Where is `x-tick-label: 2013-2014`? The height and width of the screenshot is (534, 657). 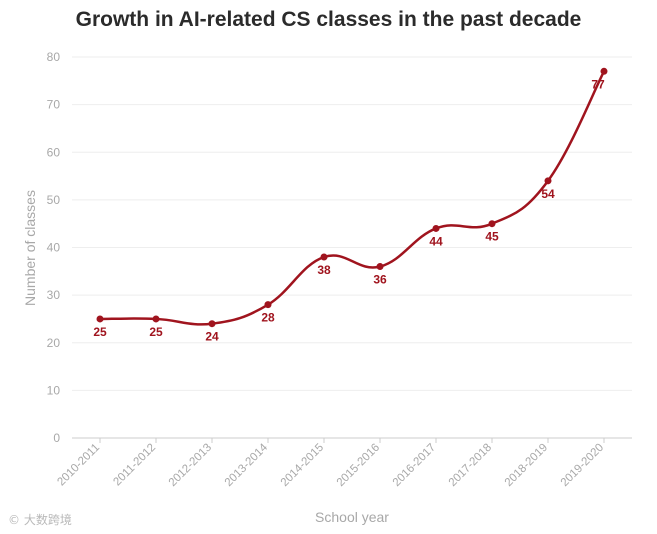
x-tick-label: 2013-2014 is located at coordinates (247, 465).